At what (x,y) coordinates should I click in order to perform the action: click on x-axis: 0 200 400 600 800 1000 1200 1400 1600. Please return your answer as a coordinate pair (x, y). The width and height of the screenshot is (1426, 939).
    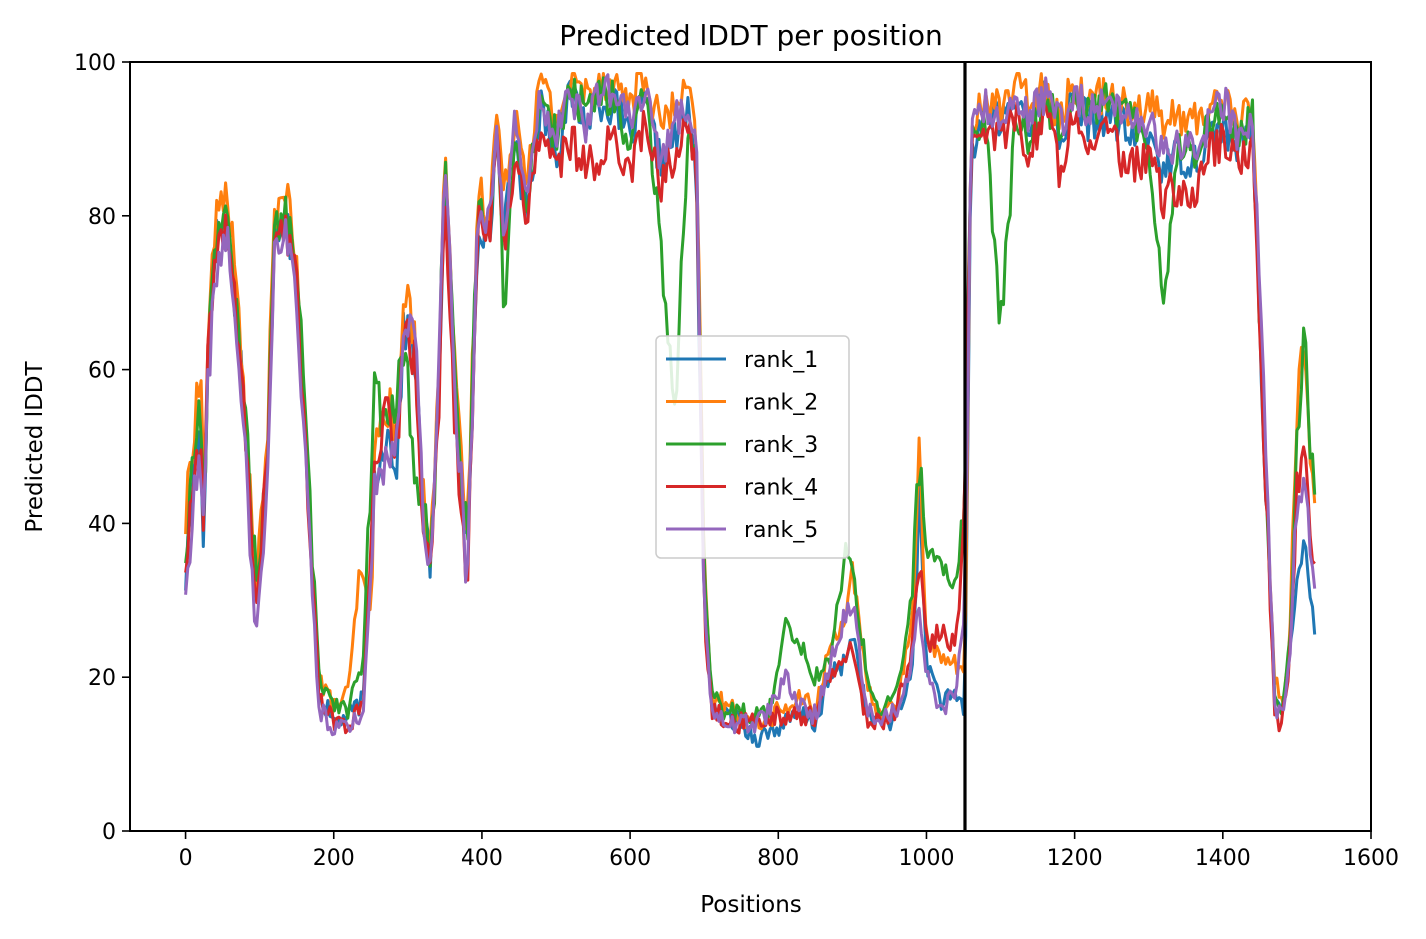
    Looking at the image, I should click on (789, 851).